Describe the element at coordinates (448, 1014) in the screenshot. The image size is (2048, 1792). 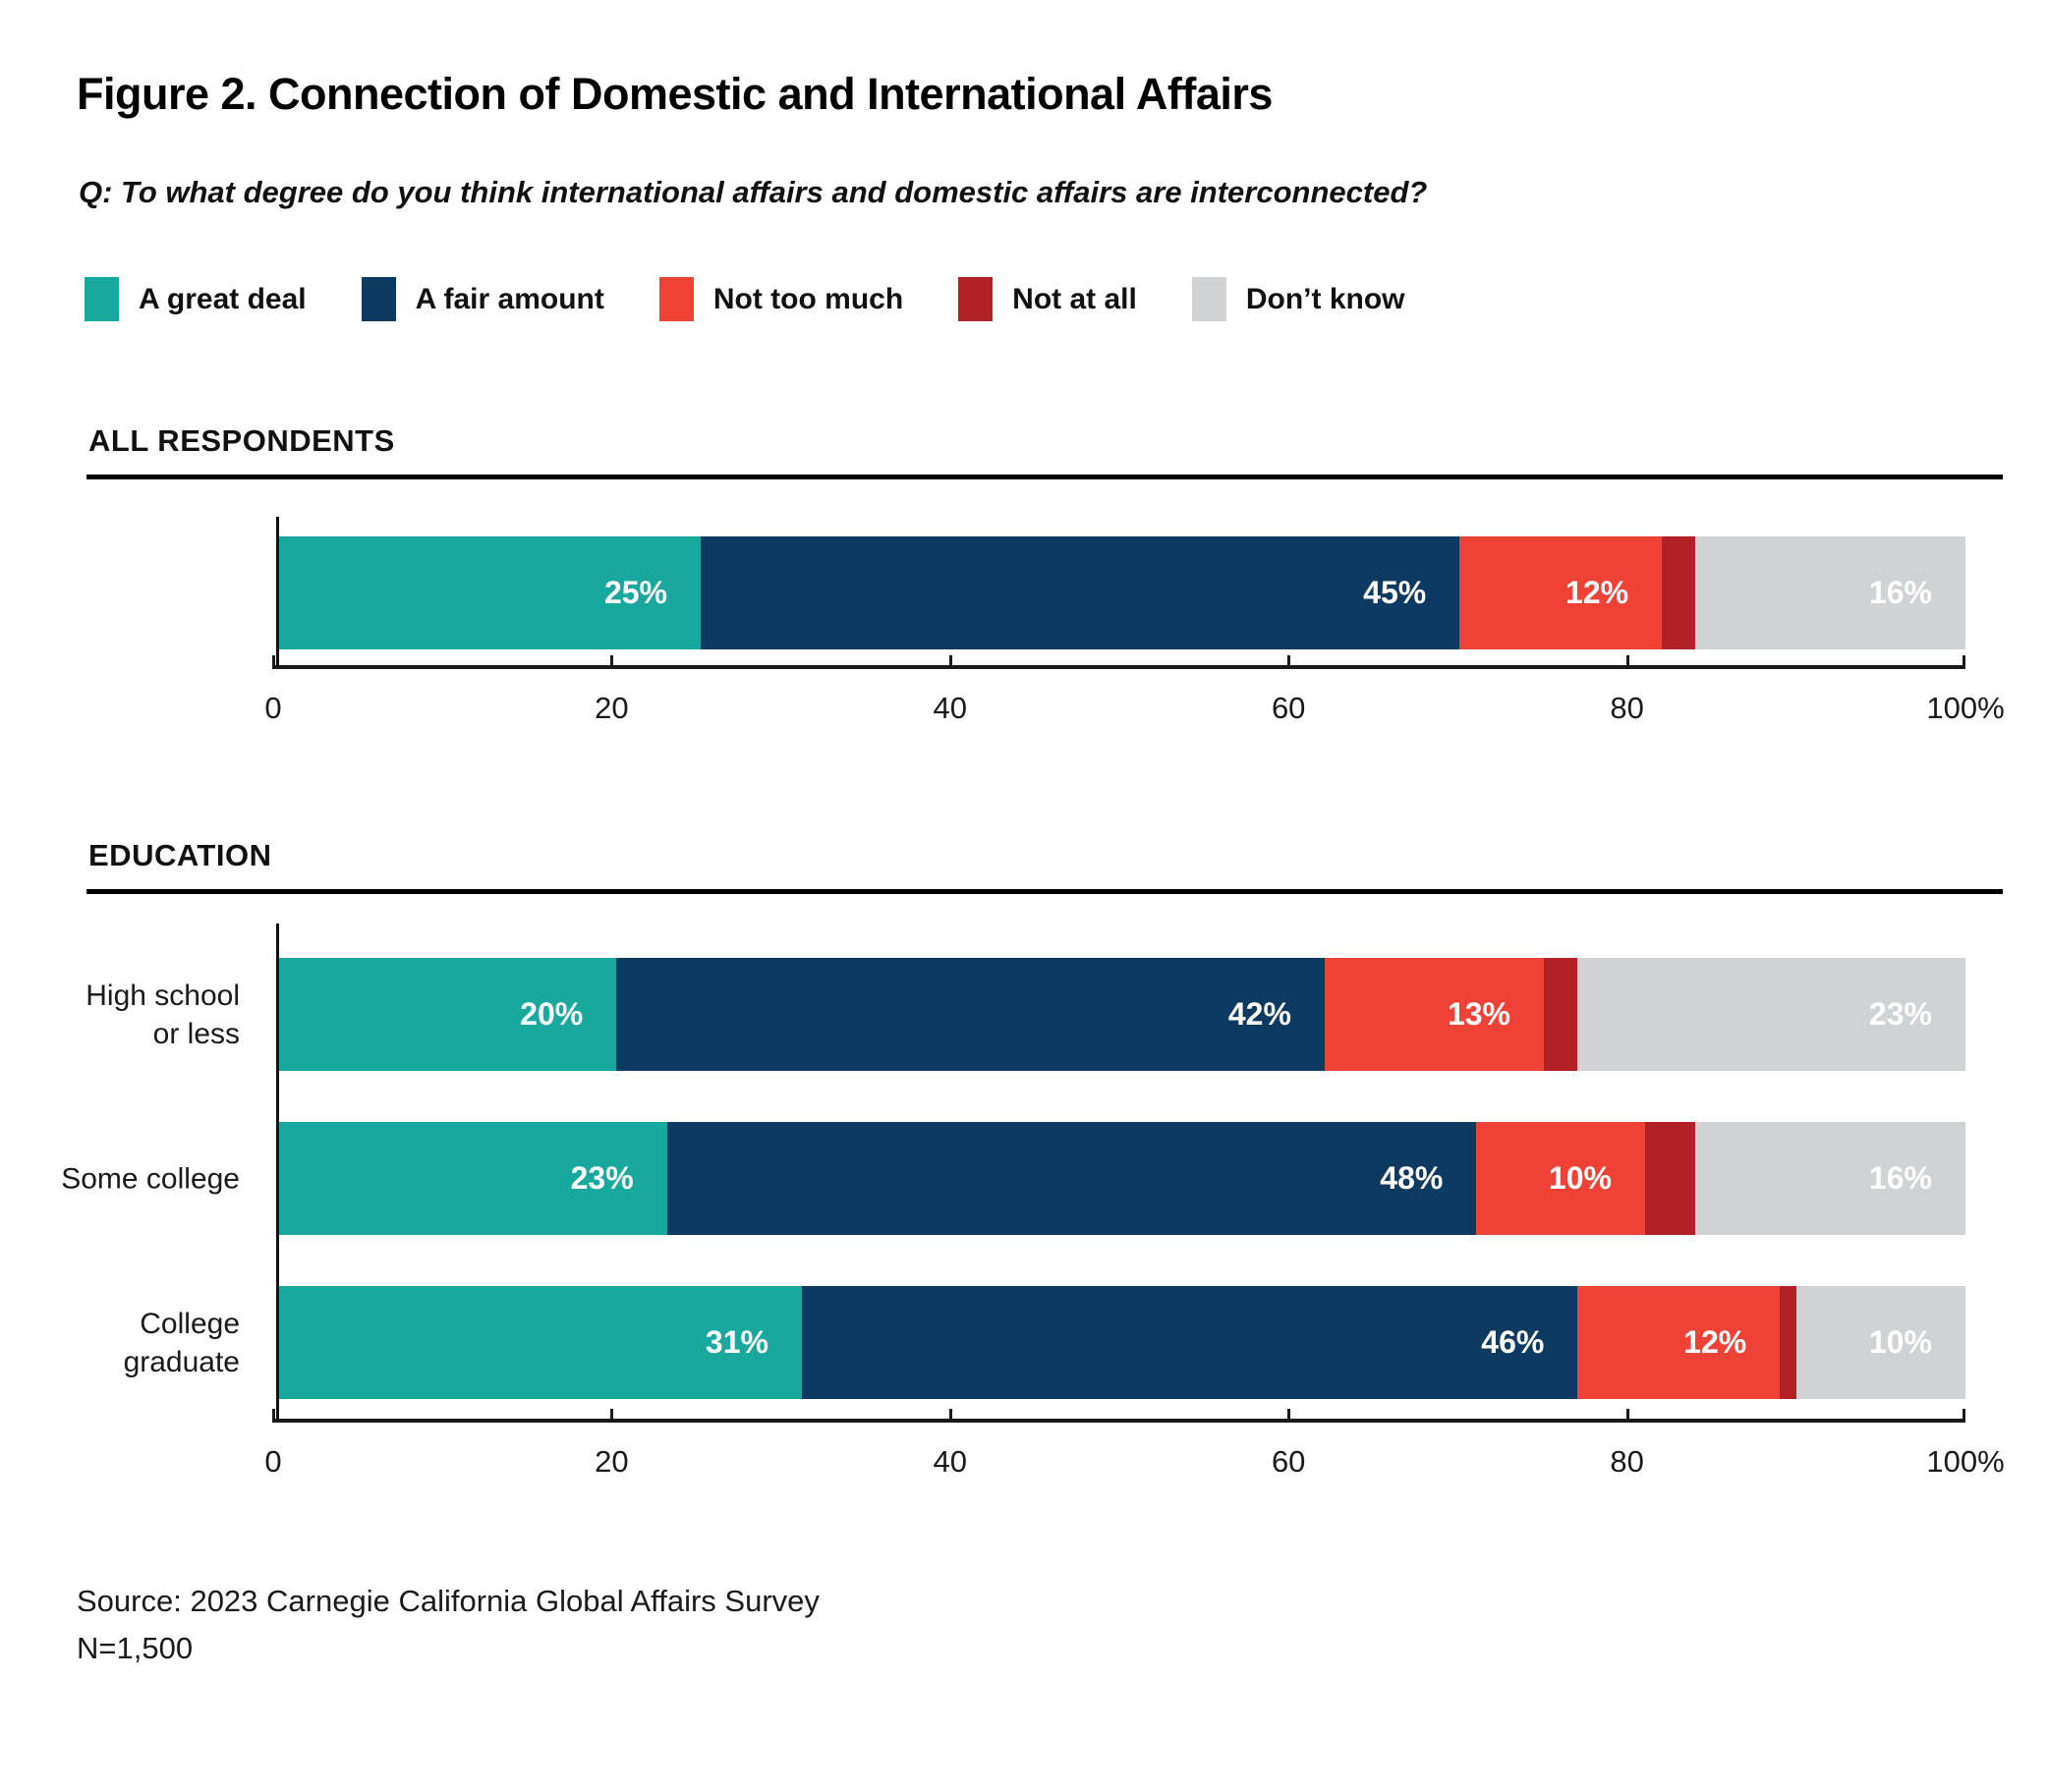
I see `bar-segment: 20%` at that location.